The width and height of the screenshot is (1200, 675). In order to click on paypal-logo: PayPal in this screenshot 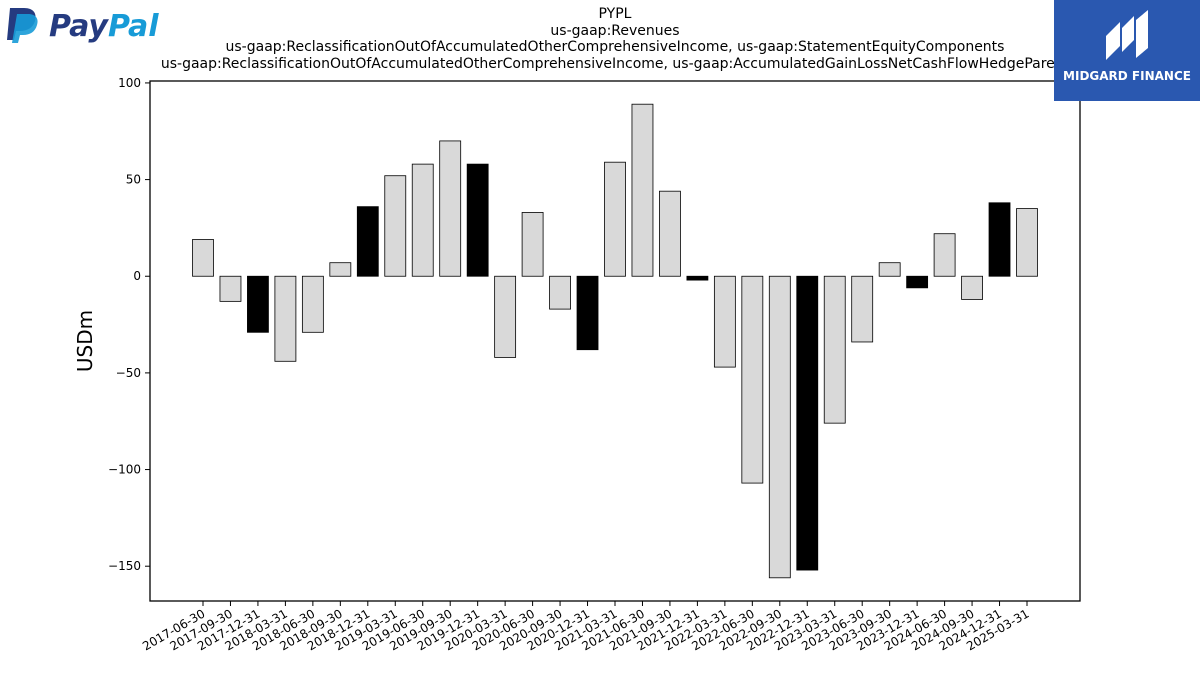, I will do `click(83, 26)`.